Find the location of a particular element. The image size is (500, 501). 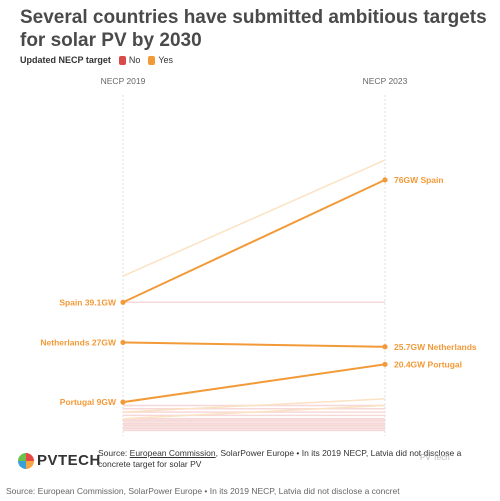

legend-item-no: No is located at coordinates (129, 60).